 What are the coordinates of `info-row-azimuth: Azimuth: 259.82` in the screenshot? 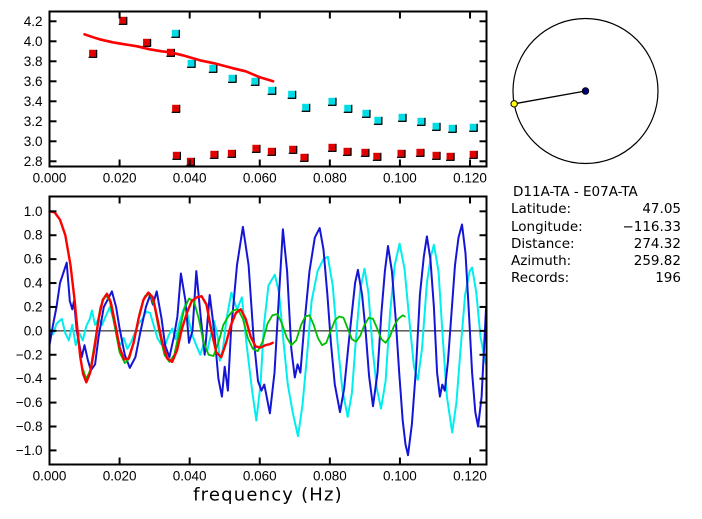 It's located at (596, 261).